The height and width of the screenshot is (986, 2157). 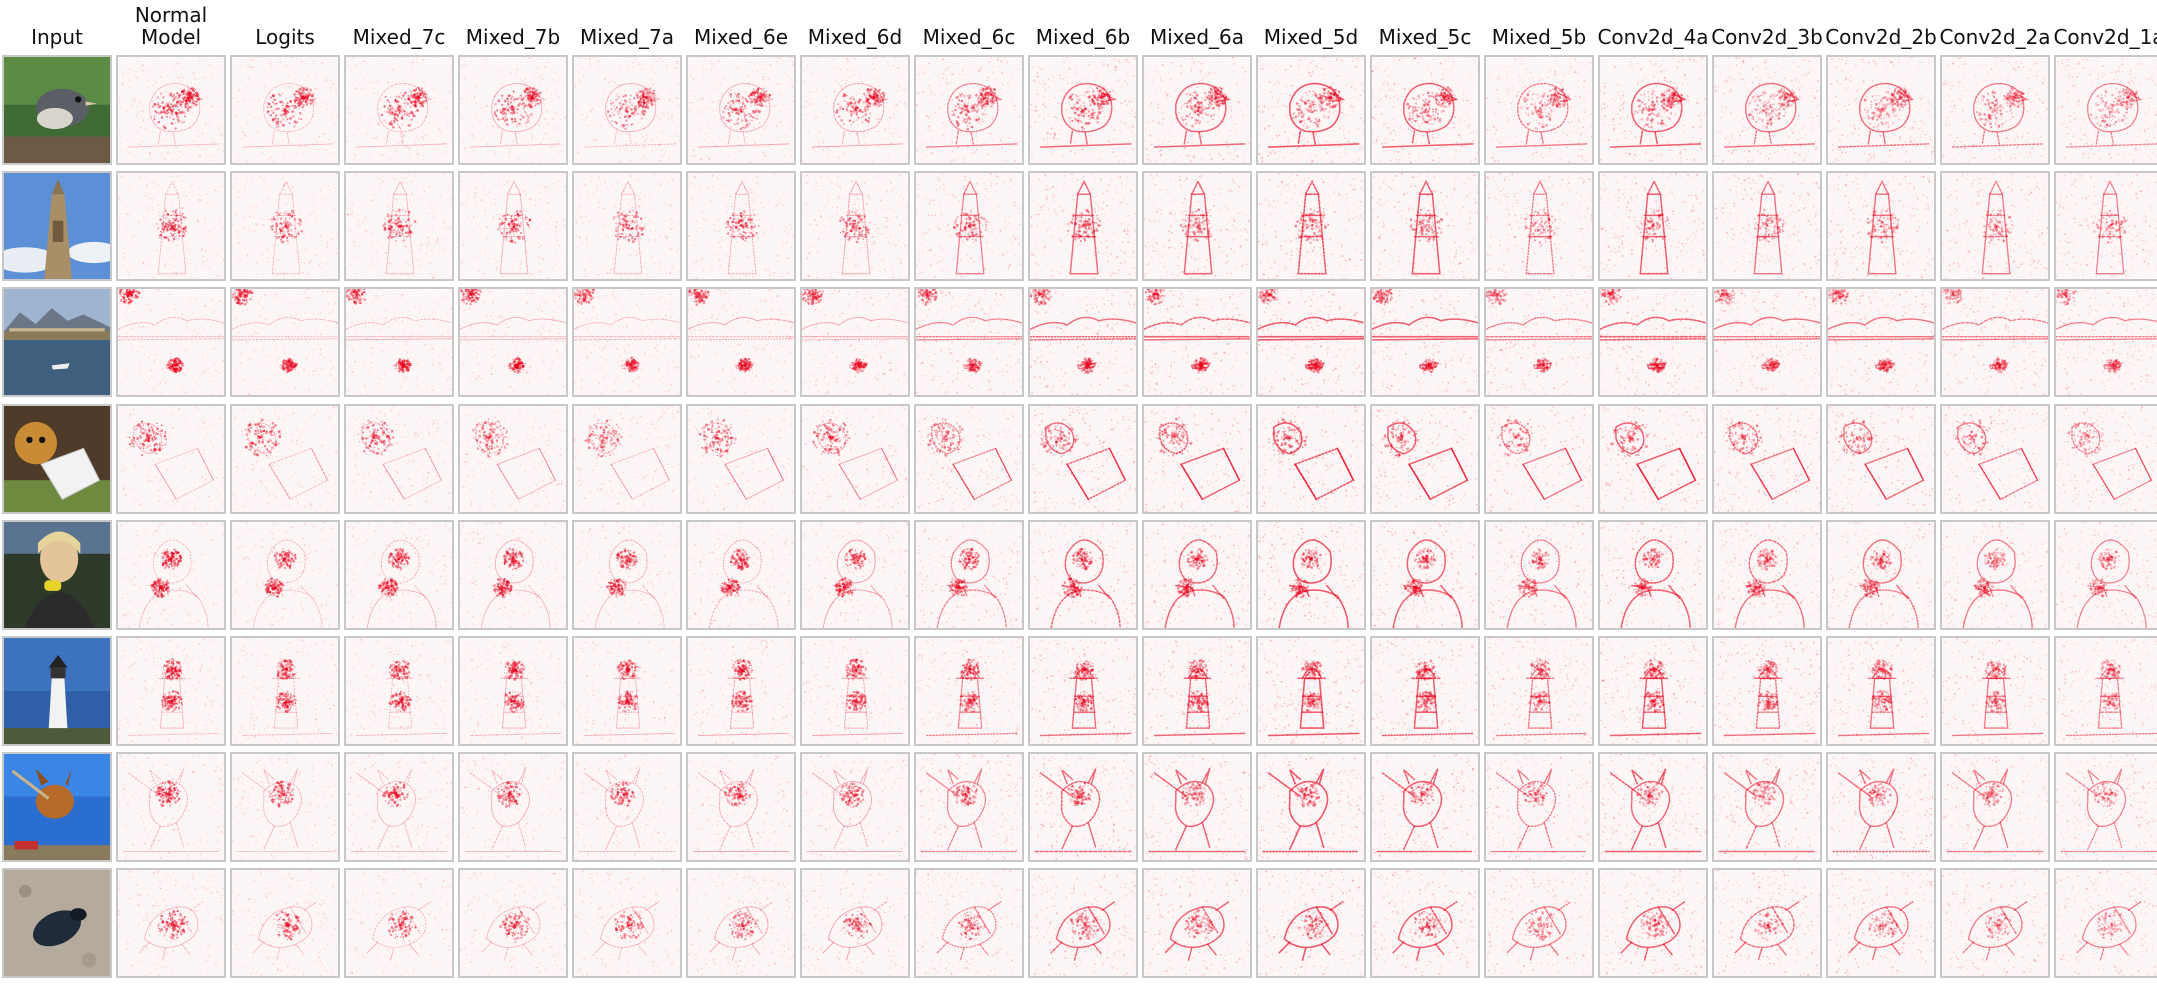 What do you see at coordinates (1881, 26) in the screenshot?
I see `column-header-16: Conv2d_2b` at bounding box center [1881, 26].